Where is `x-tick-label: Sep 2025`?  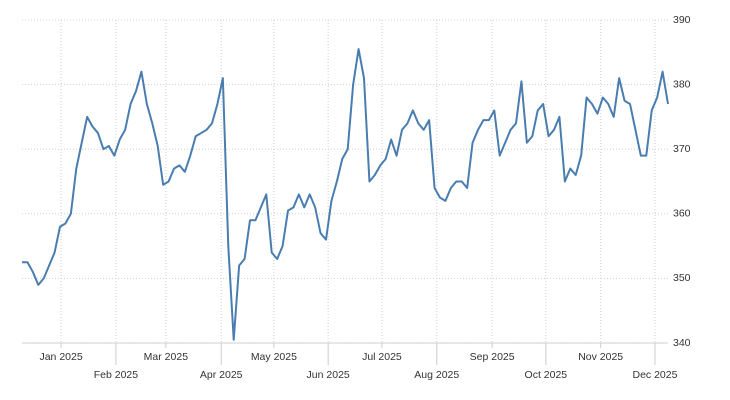
x-tick-label: Sep 2025 is located at coordinates (492, 357).